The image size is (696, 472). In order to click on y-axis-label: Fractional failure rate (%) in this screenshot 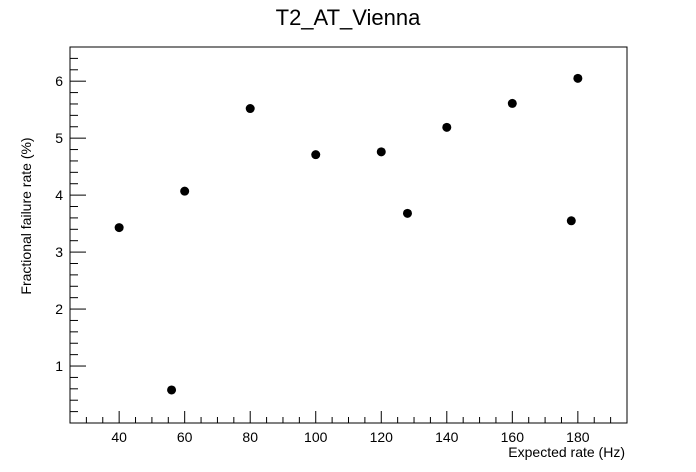, I will do `click(26, 215)`.